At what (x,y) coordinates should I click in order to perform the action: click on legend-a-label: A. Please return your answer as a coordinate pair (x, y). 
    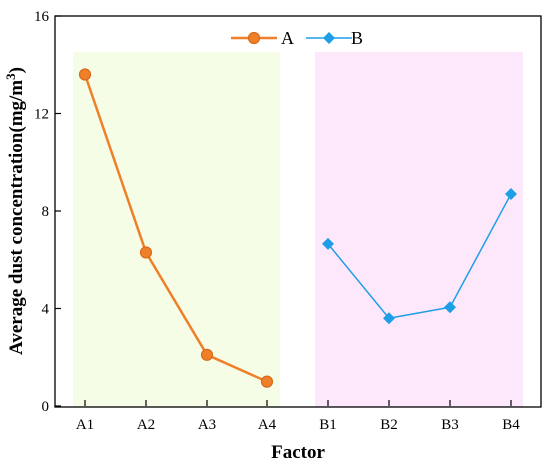
    Looking at the image, I should click on (287, 38).